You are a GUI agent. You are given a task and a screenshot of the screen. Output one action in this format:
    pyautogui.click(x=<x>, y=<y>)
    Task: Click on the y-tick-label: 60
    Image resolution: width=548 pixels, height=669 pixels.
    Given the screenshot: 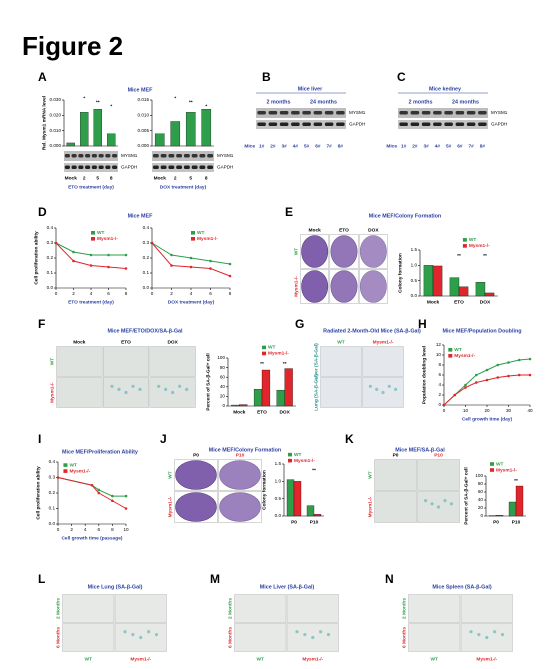 What is the action you would take?
    pyautogui.click(x=481, y=491)
    